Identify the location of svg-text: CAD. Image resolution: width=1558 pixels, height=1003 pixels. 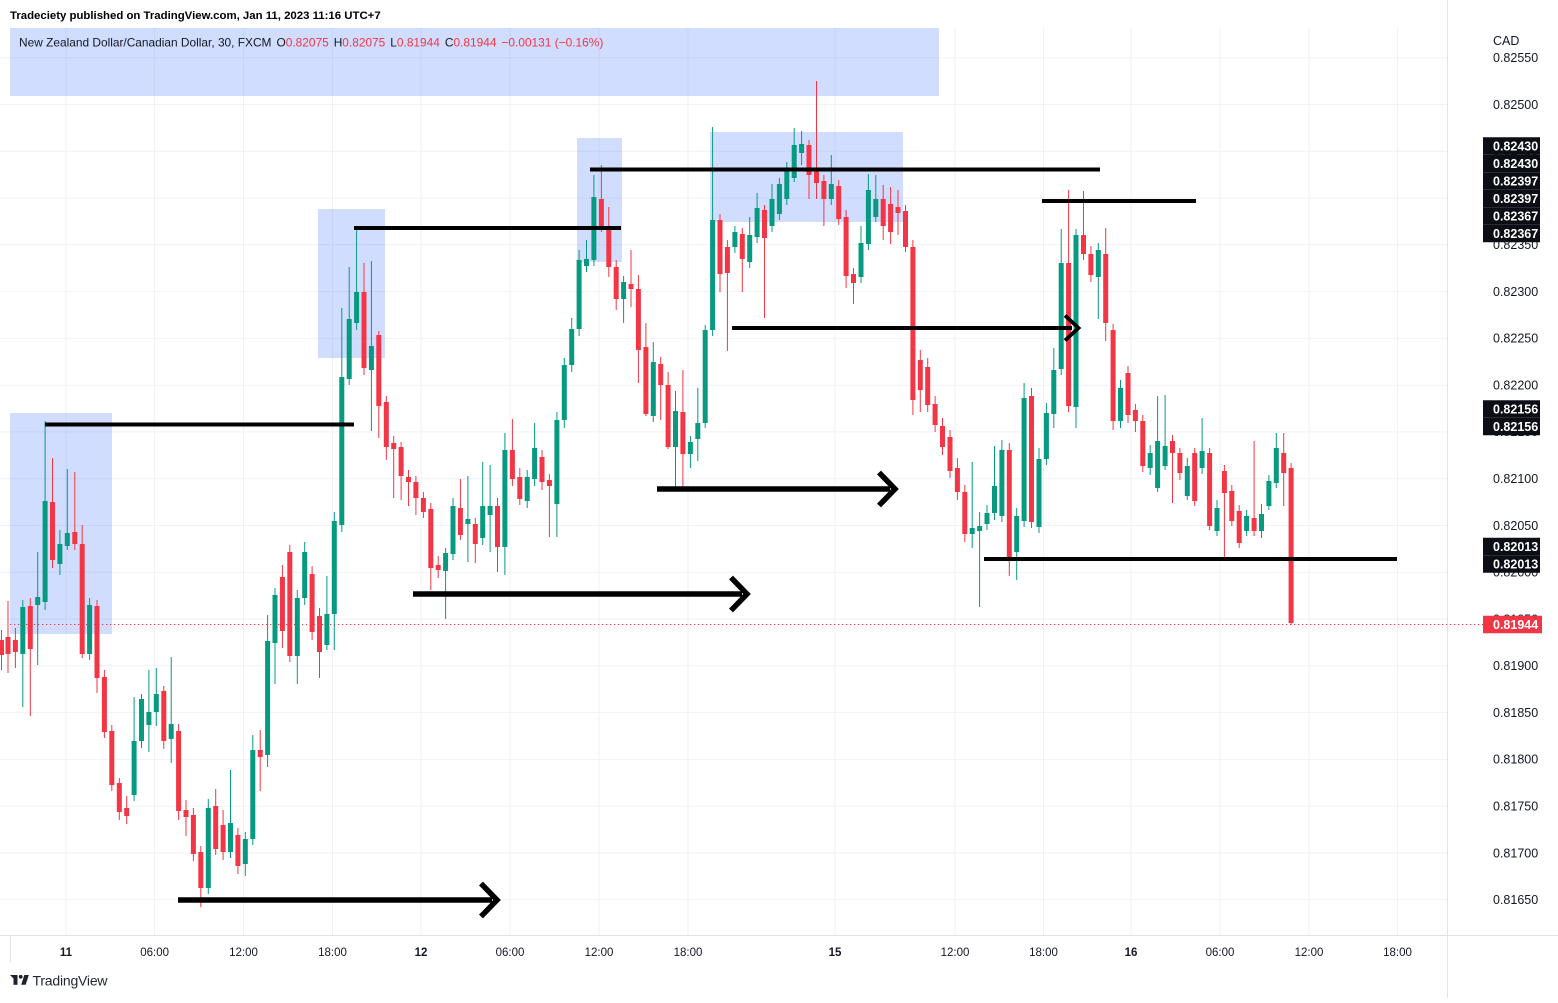
(1506, 41).